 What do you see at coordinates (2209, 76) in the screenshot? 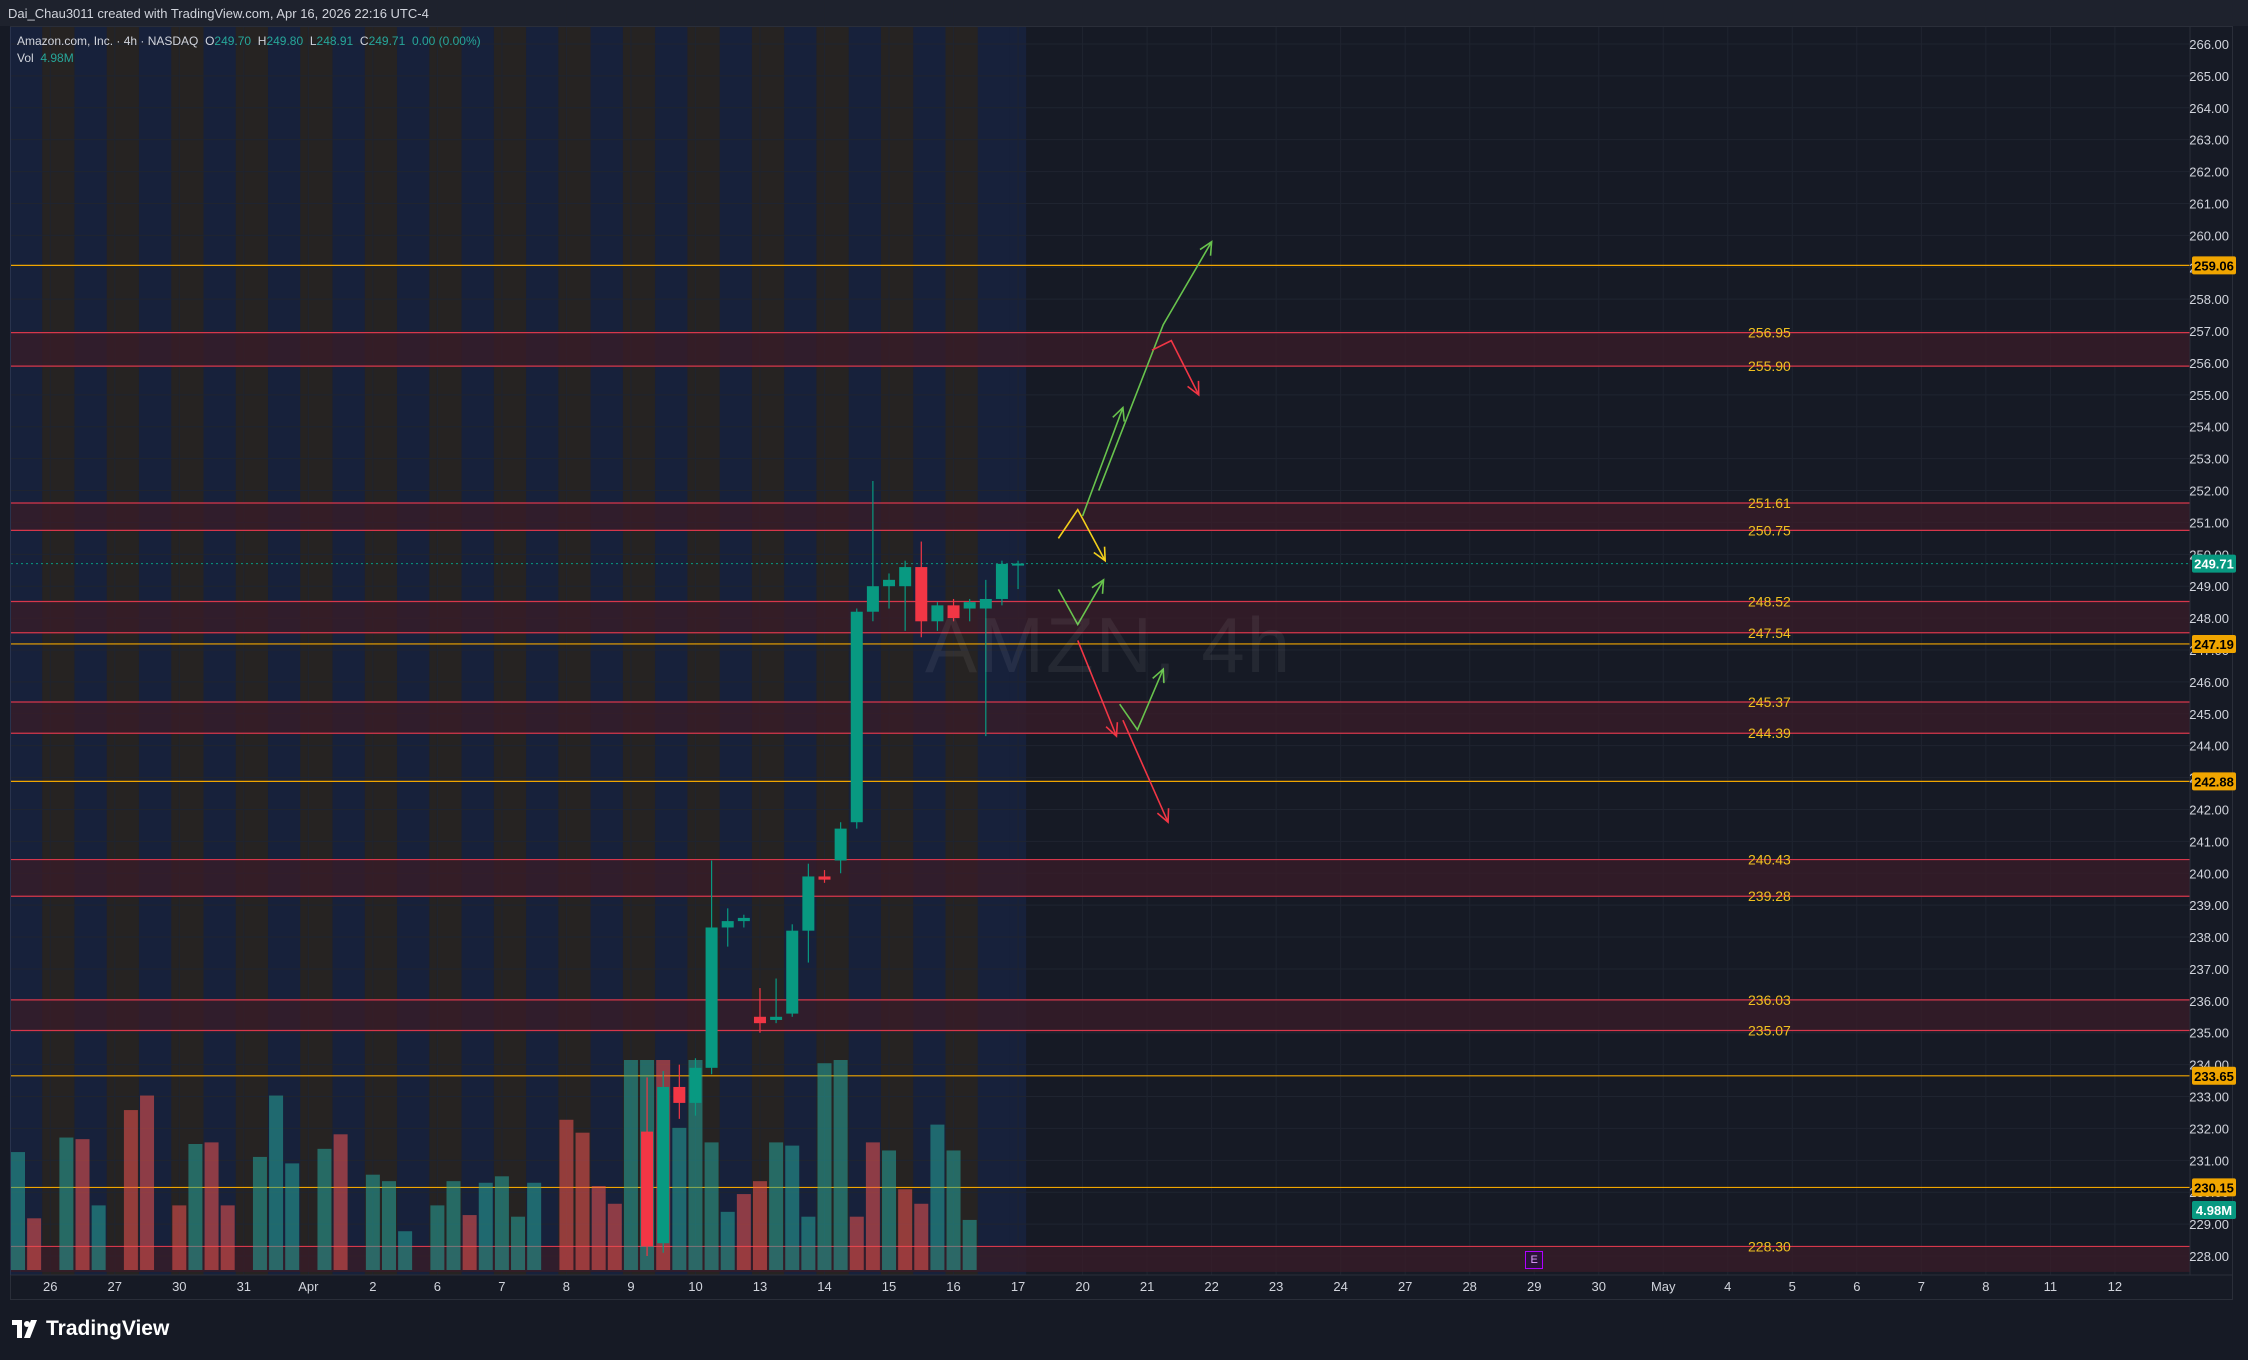
I see `price-tick-37: 265.00` at bounding box center [2209, 76].